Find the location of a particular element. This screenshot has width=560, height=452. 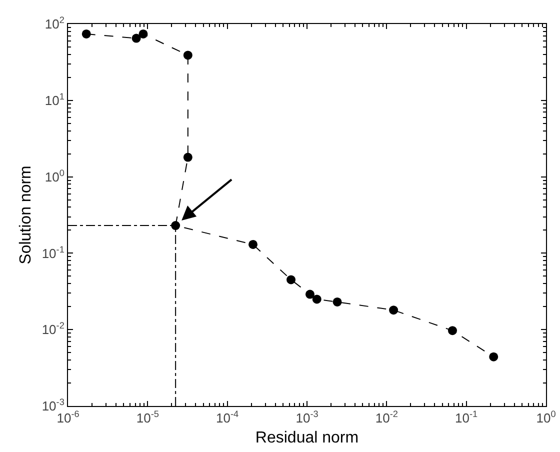

y-tick-label: 10$^{-2}$ is located at coordinates (53, 329).